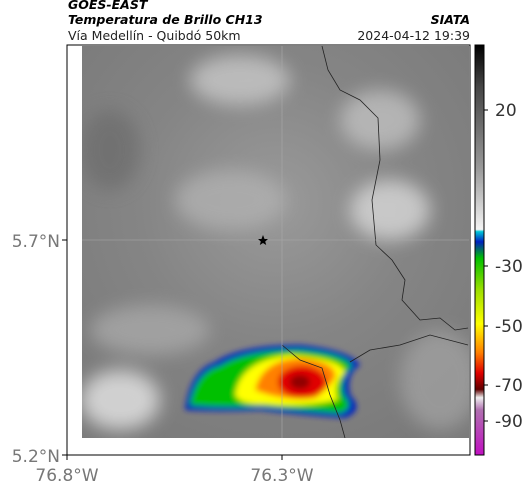 The width and height of the screenshot is (526, 491). I want to click on colorbar-label: -90, so click(509, 422).